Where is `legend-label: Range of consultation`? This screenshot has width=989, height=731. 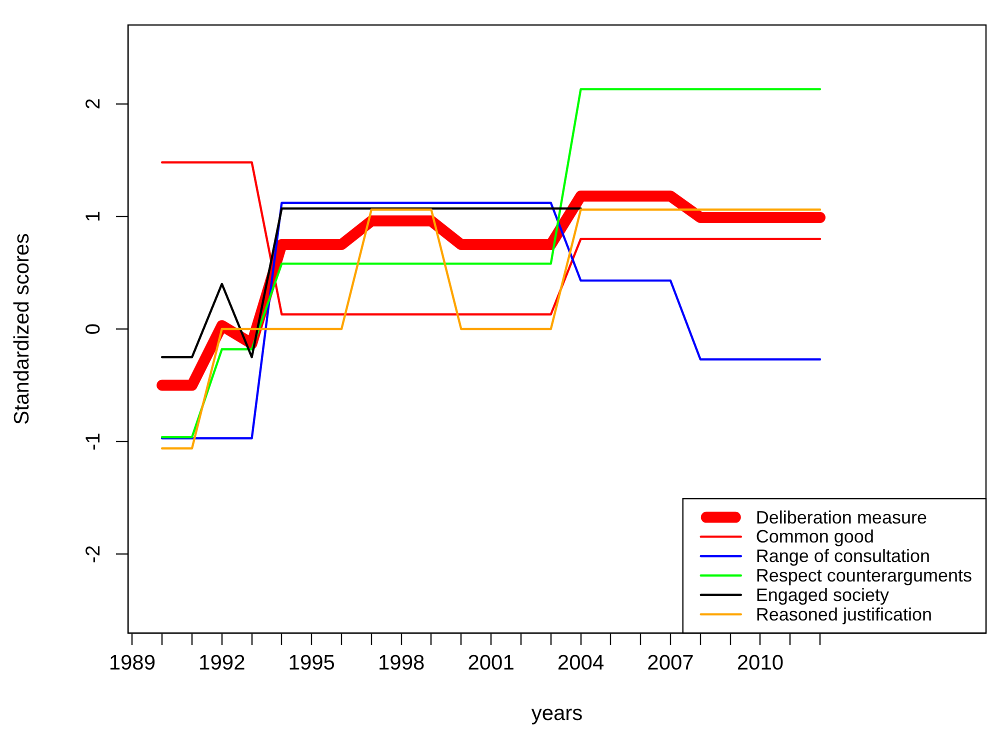
legend-label: Range of consultation is located at coordinates (843, 556).